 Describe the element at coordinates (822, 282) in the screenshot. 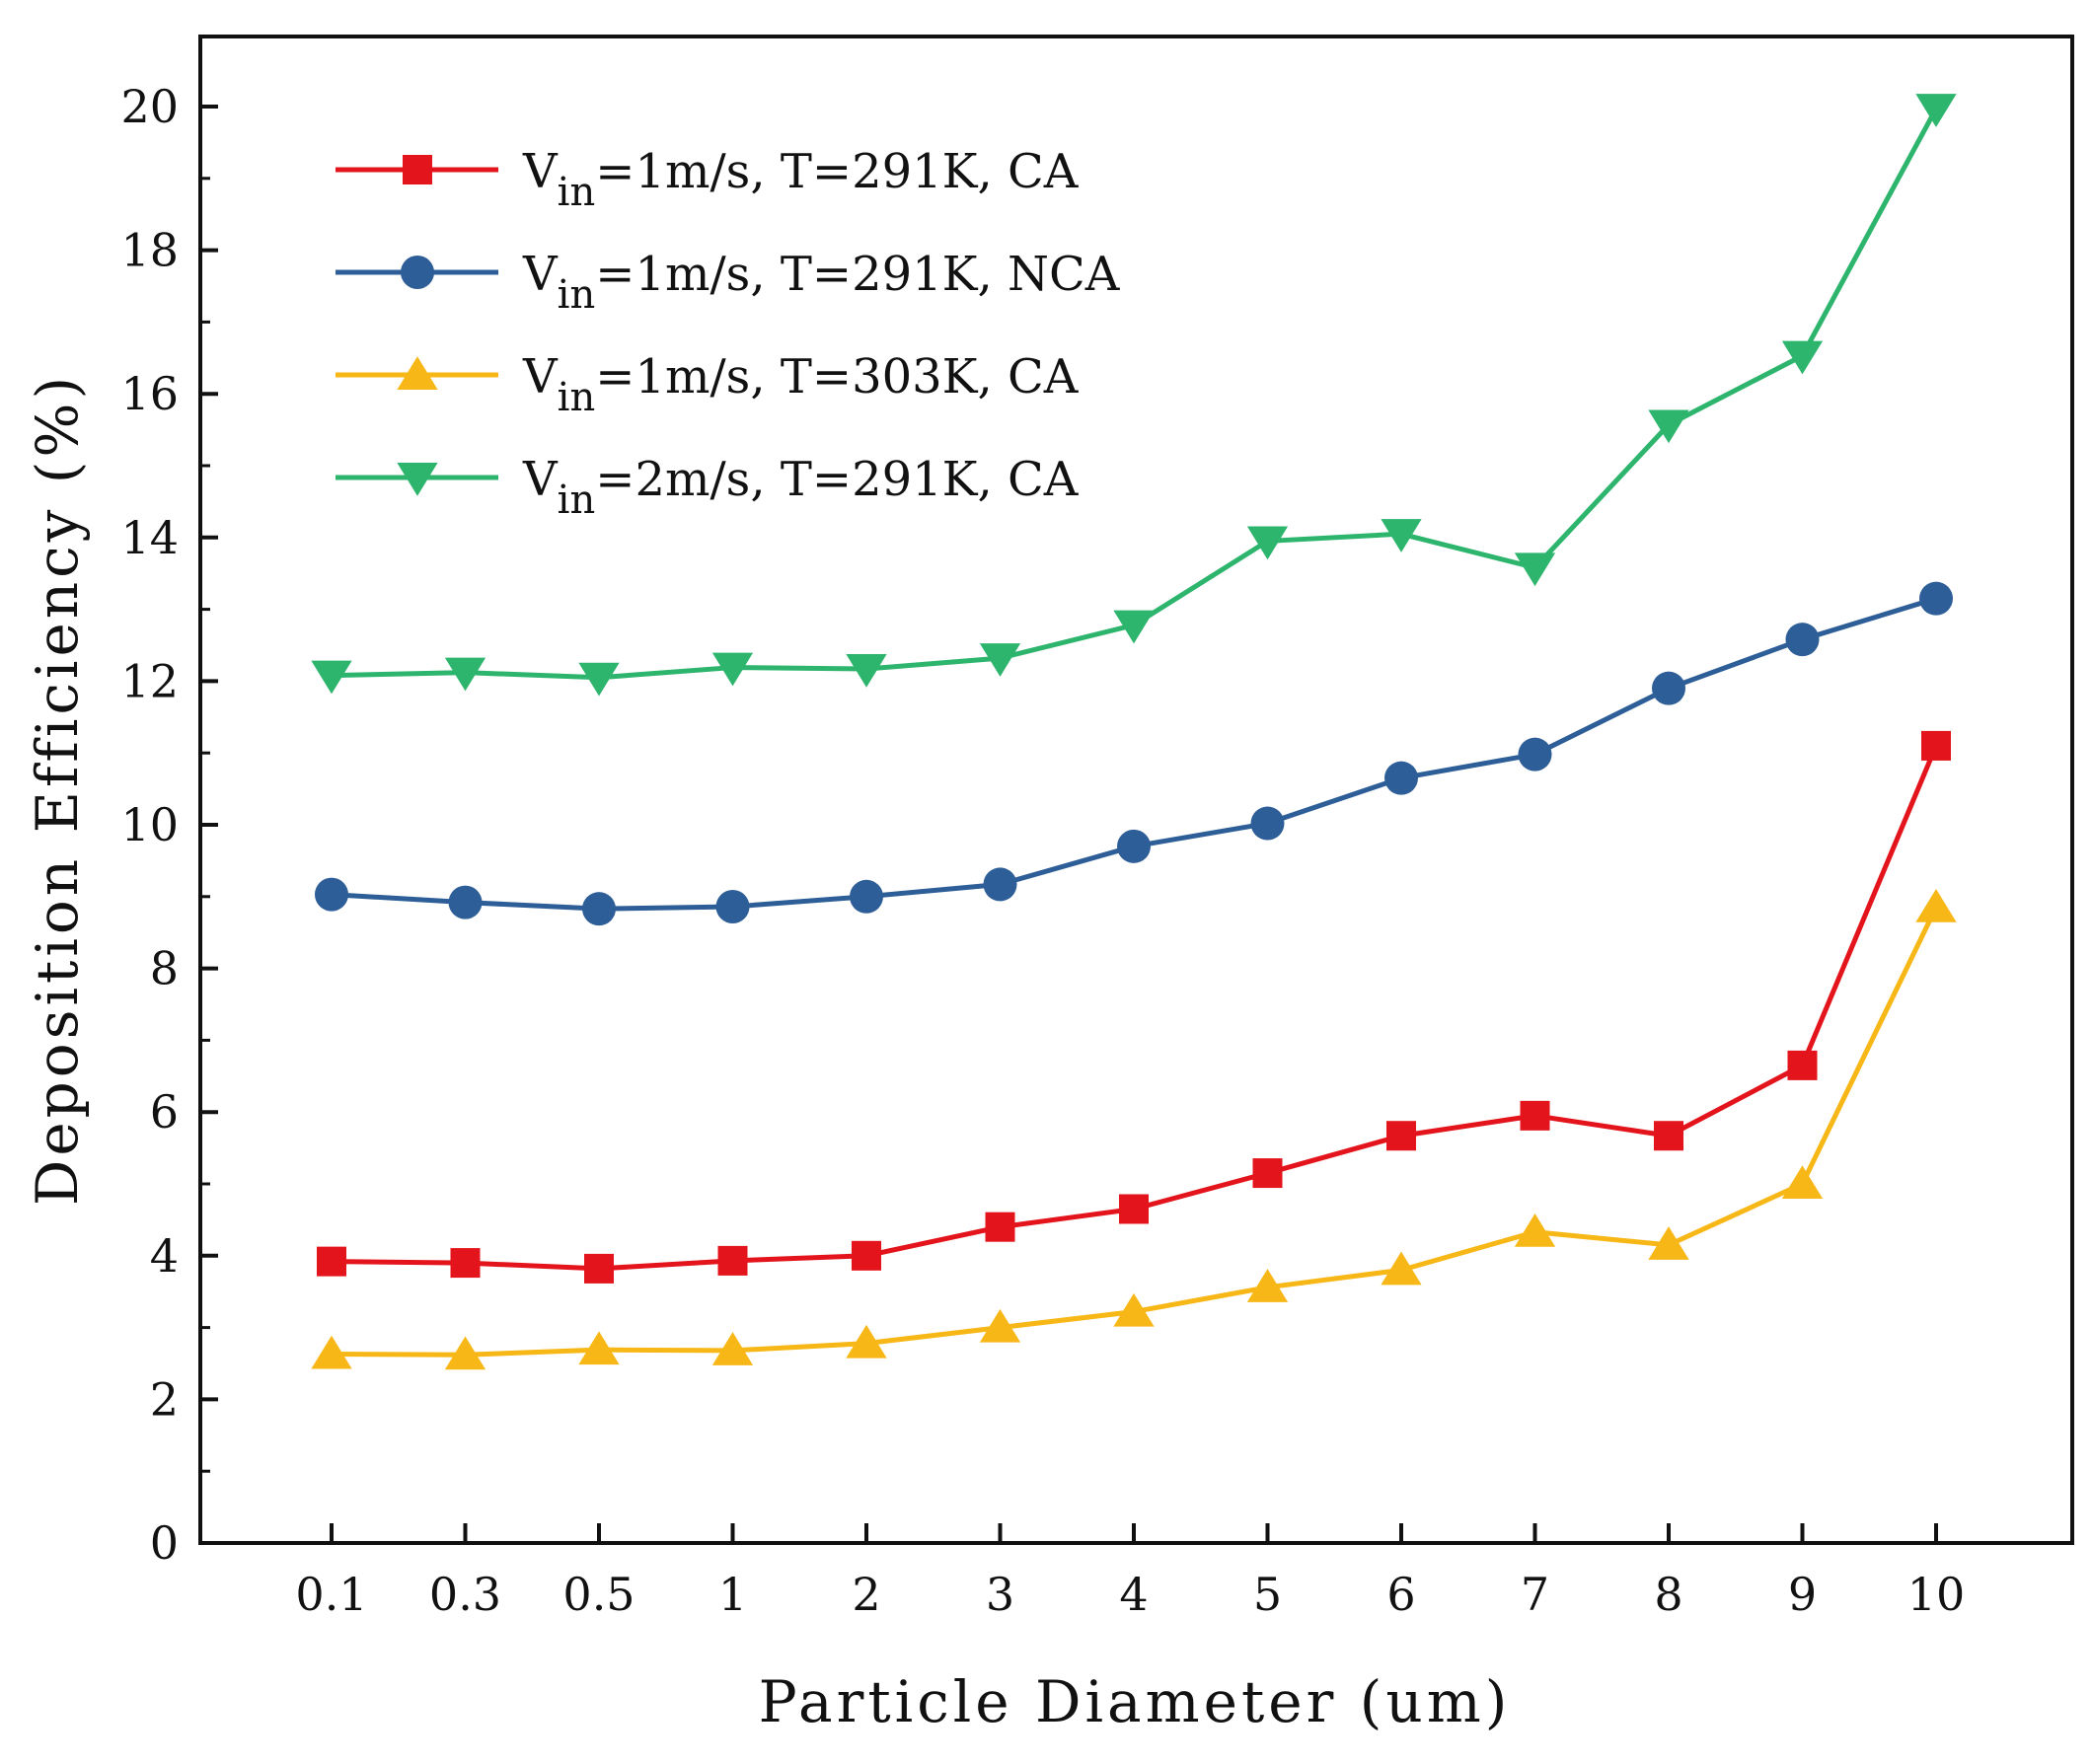

I see `legend-label: Vin=1m/s, T=291K, NCA` at that location.